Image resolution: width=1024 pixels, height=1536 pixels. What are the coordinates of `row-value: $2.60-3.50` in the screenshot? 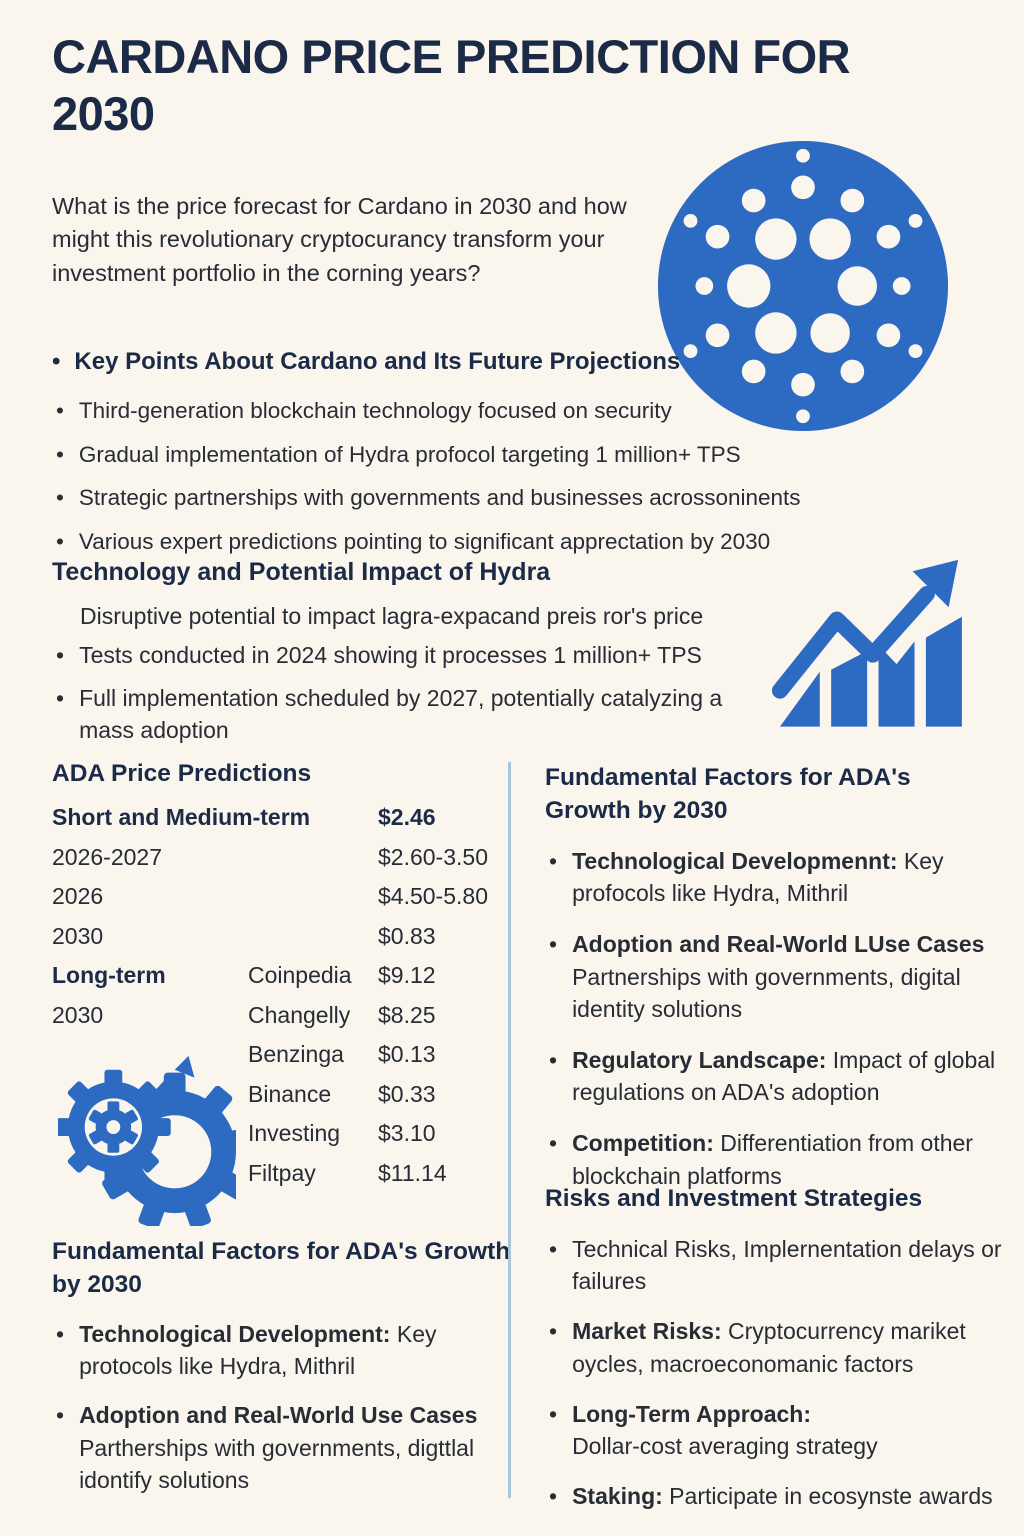 It's located at (433, 856).